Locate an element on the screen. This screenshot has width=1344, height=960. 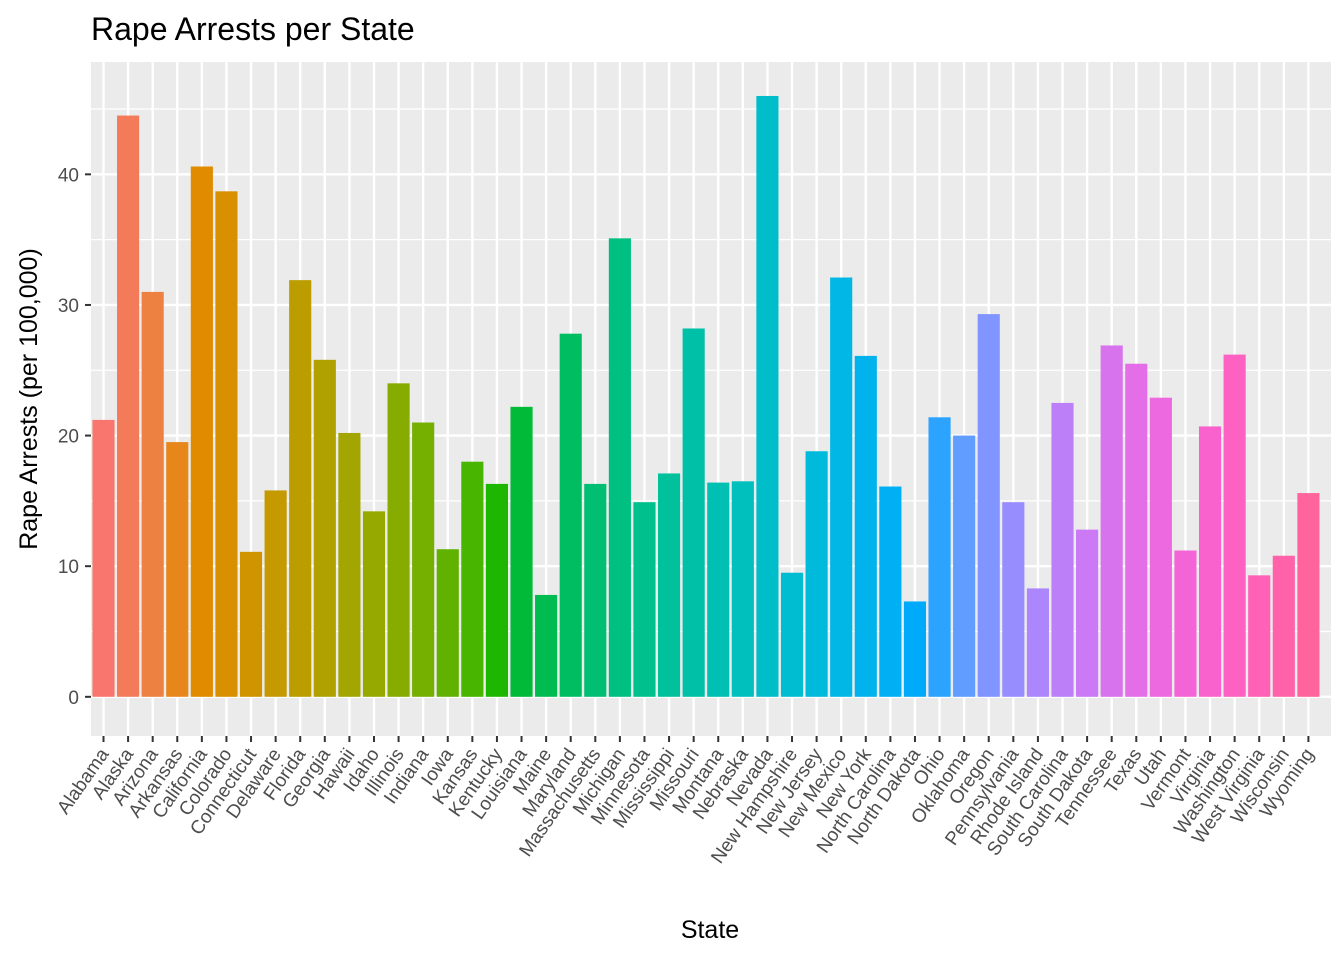
y-axis-title: Rape Arrests (per 100,000) is located at coordinates (29, 399).